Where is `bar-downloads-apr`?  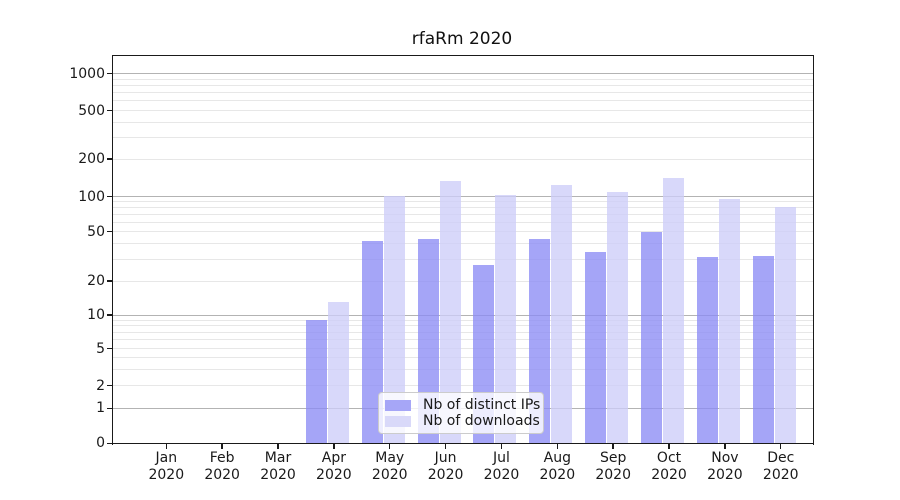
bar-downloads-apr is located at coordinates (338, 372).